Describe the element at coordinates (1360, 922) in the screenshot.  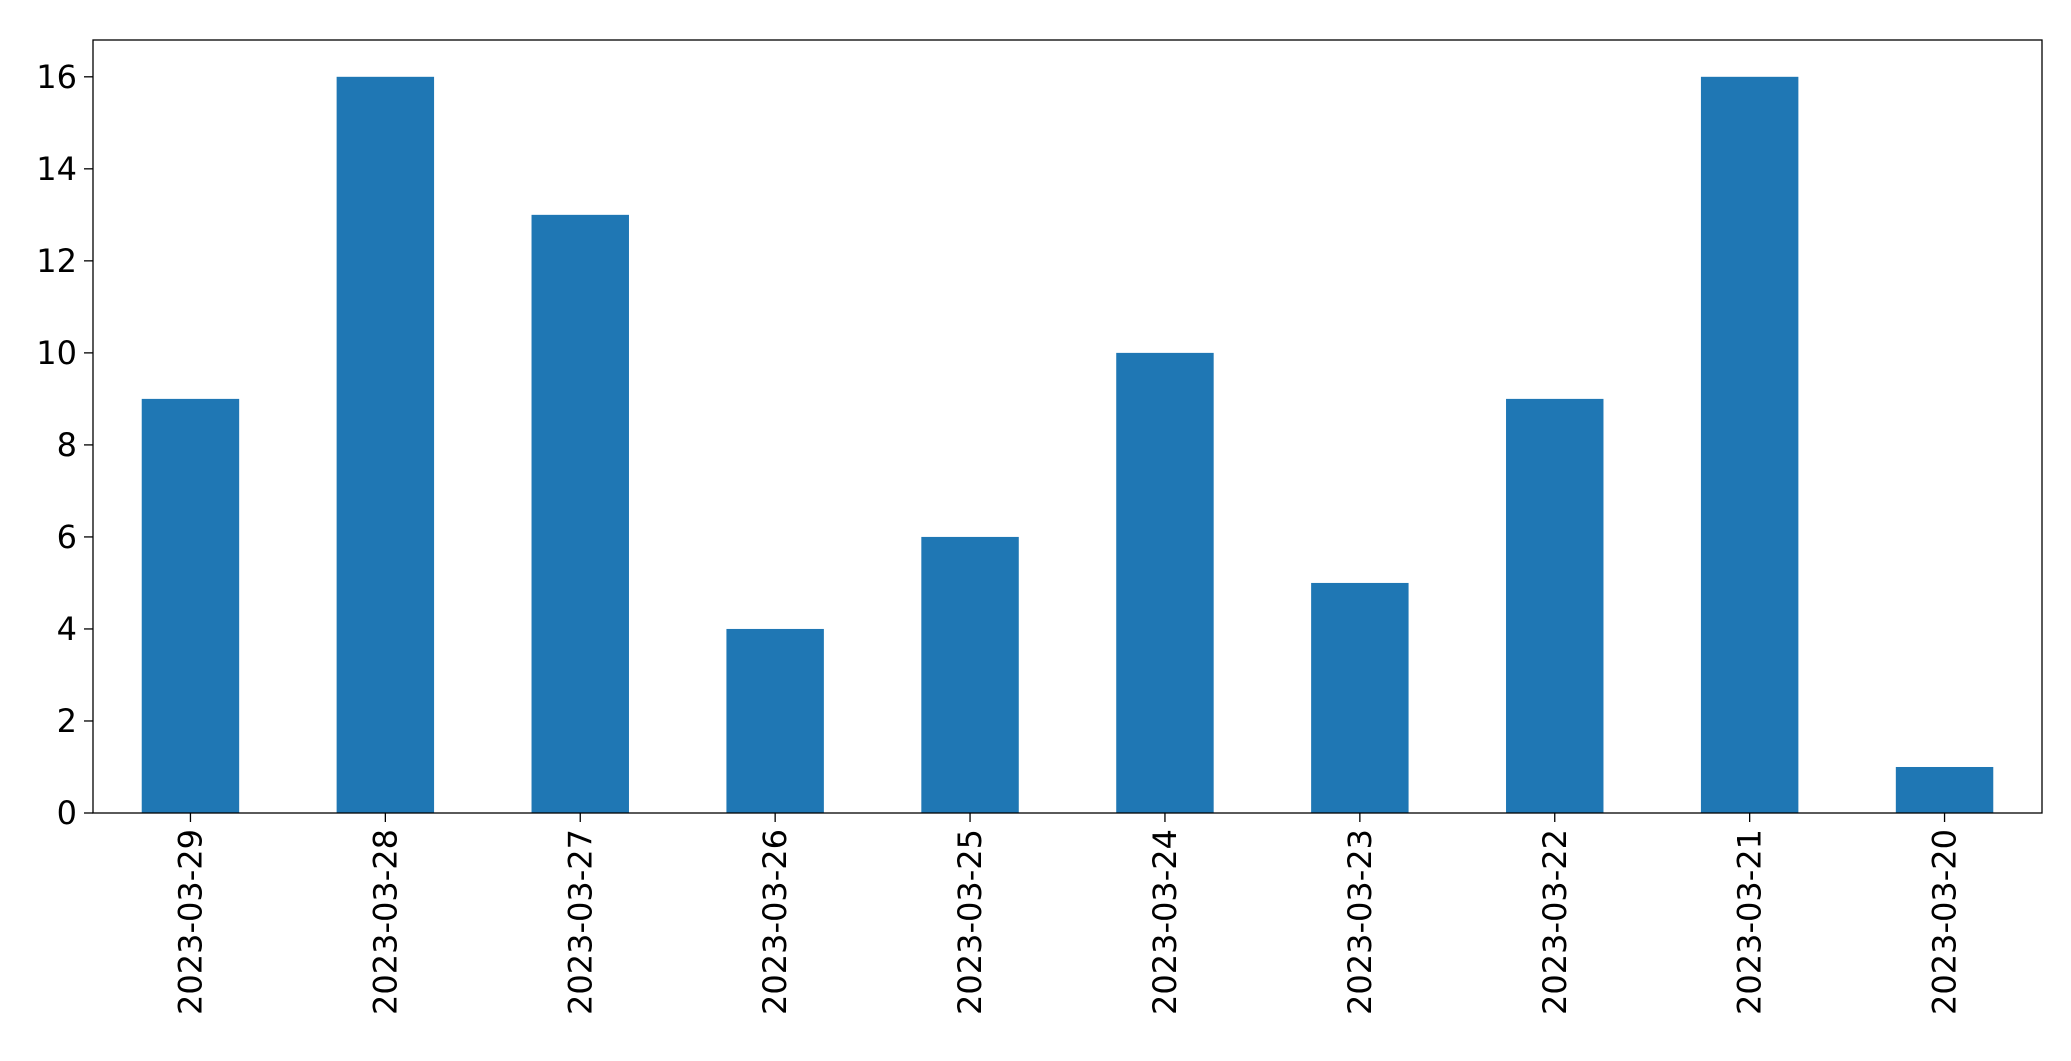
I see `x-tick-label: 2023-03-23` at that location.